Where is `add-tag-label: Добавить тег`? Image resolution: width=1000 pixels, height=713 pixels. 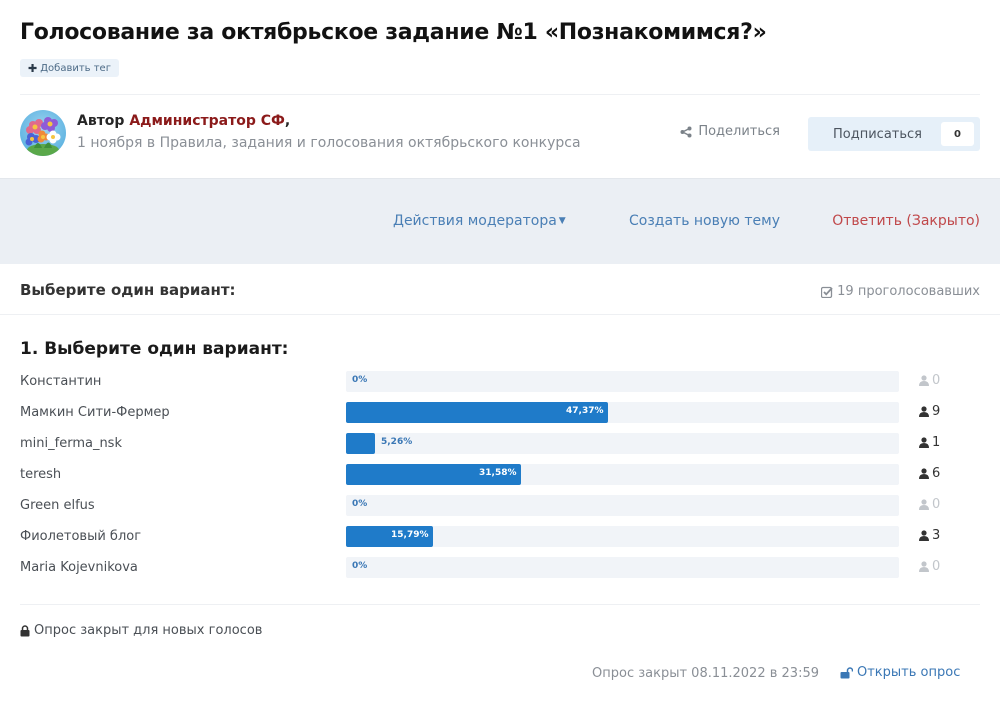
add-tag-label: Добавить тег is located at coordinates (75, 68).